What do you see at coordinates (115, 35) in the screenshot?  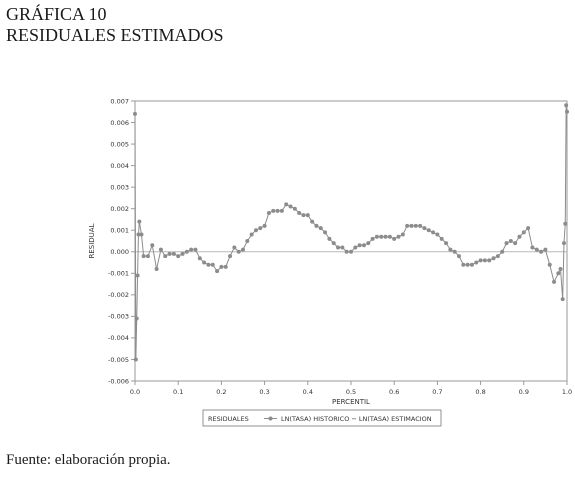 I see `figure-title: RESIDUALES ESTIMADOS` at bounding box center [115, 35].